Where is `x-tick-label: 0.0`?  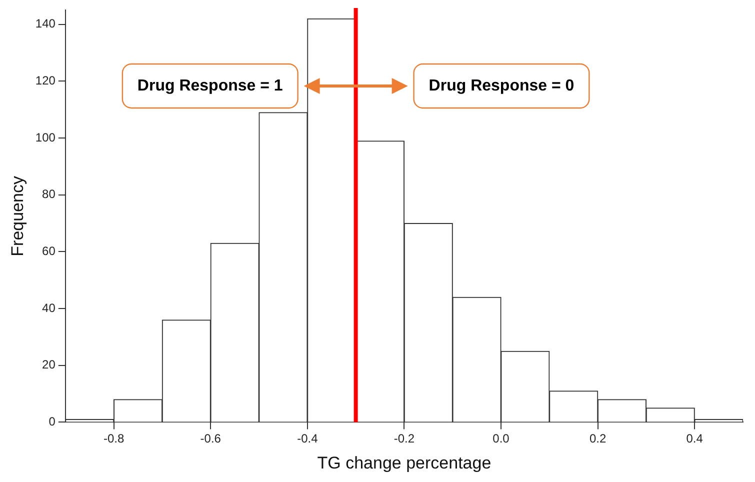 x-tick-label: 0.0 is located at coordinates (501, 439).